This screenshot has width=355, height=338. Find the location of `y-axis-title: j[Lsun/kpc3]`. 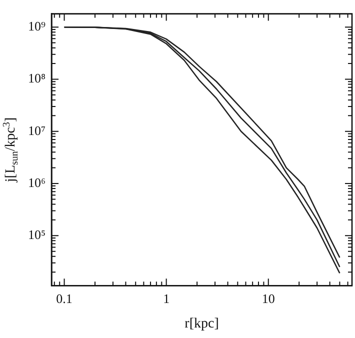

y-axis-title: j[Lsun/kpc3] is located at coordinates (11, 150).